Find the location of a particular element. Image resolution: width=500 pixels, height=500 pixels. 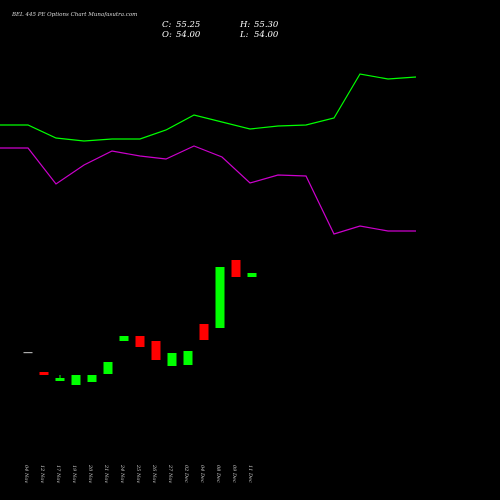

x-tick-label: 09 Dec is located at coordinates (234, 474).